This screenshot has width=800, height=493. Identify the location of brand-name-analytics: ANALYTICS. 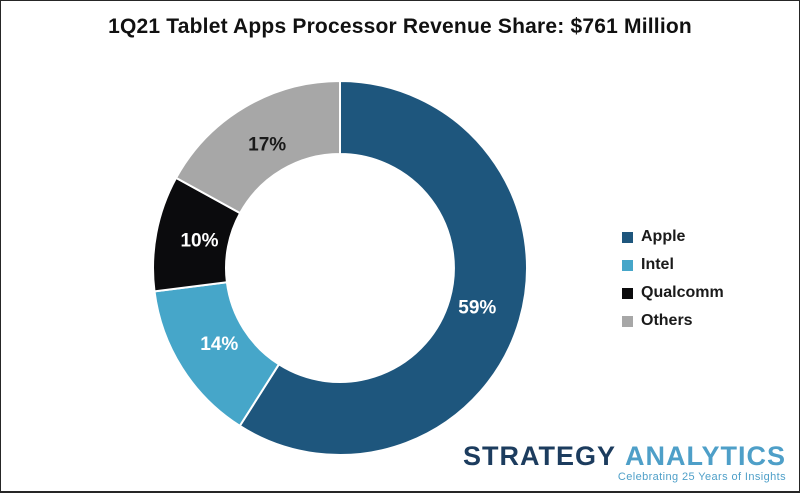
(705, 455).